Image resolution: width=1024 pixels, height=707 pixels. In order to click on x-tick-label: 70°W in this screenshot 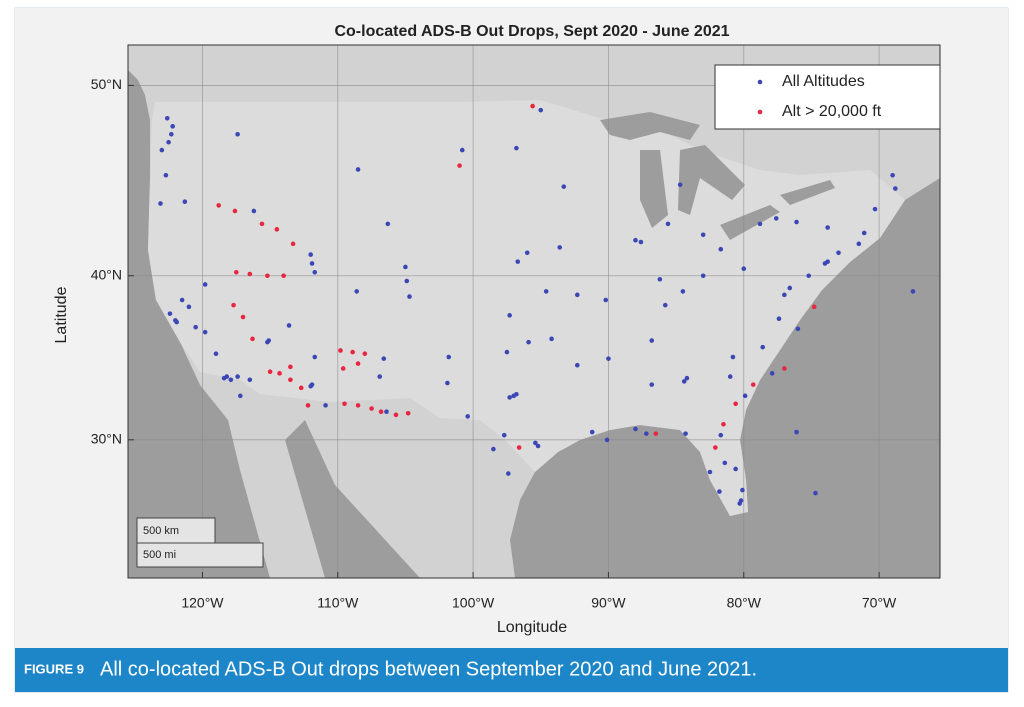, I will do `click(879, 603)`.